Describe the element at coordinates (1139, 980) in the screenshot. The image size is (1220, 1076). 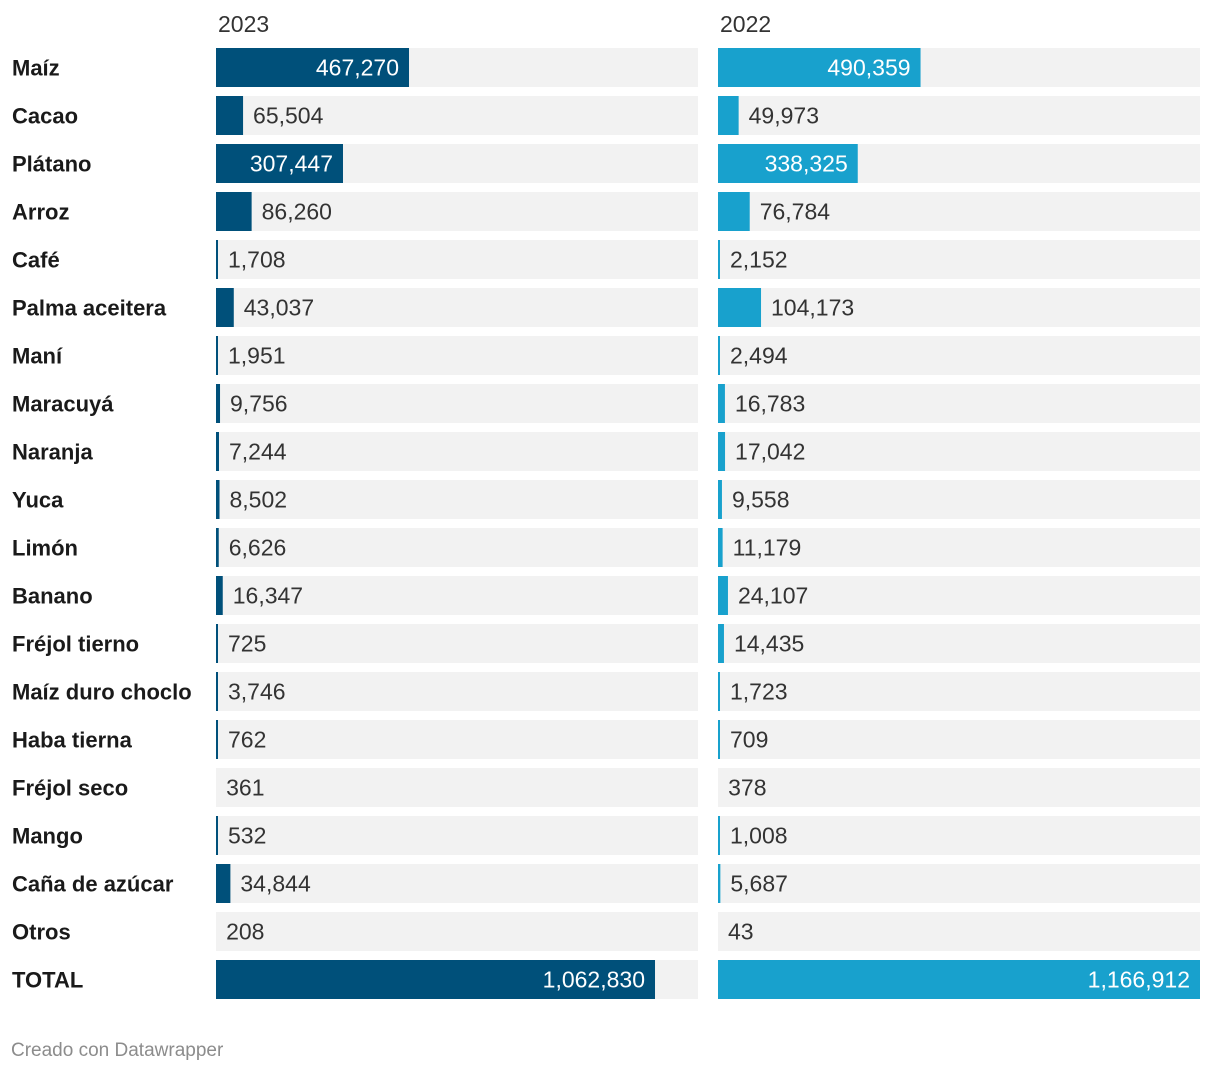
I see `value-label: 1,166,912` at that location.